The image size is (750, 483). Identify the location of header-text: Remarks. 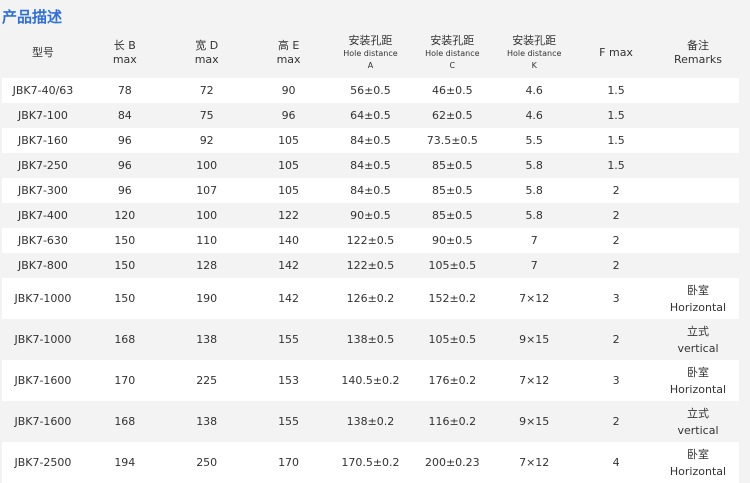
(698, 59).